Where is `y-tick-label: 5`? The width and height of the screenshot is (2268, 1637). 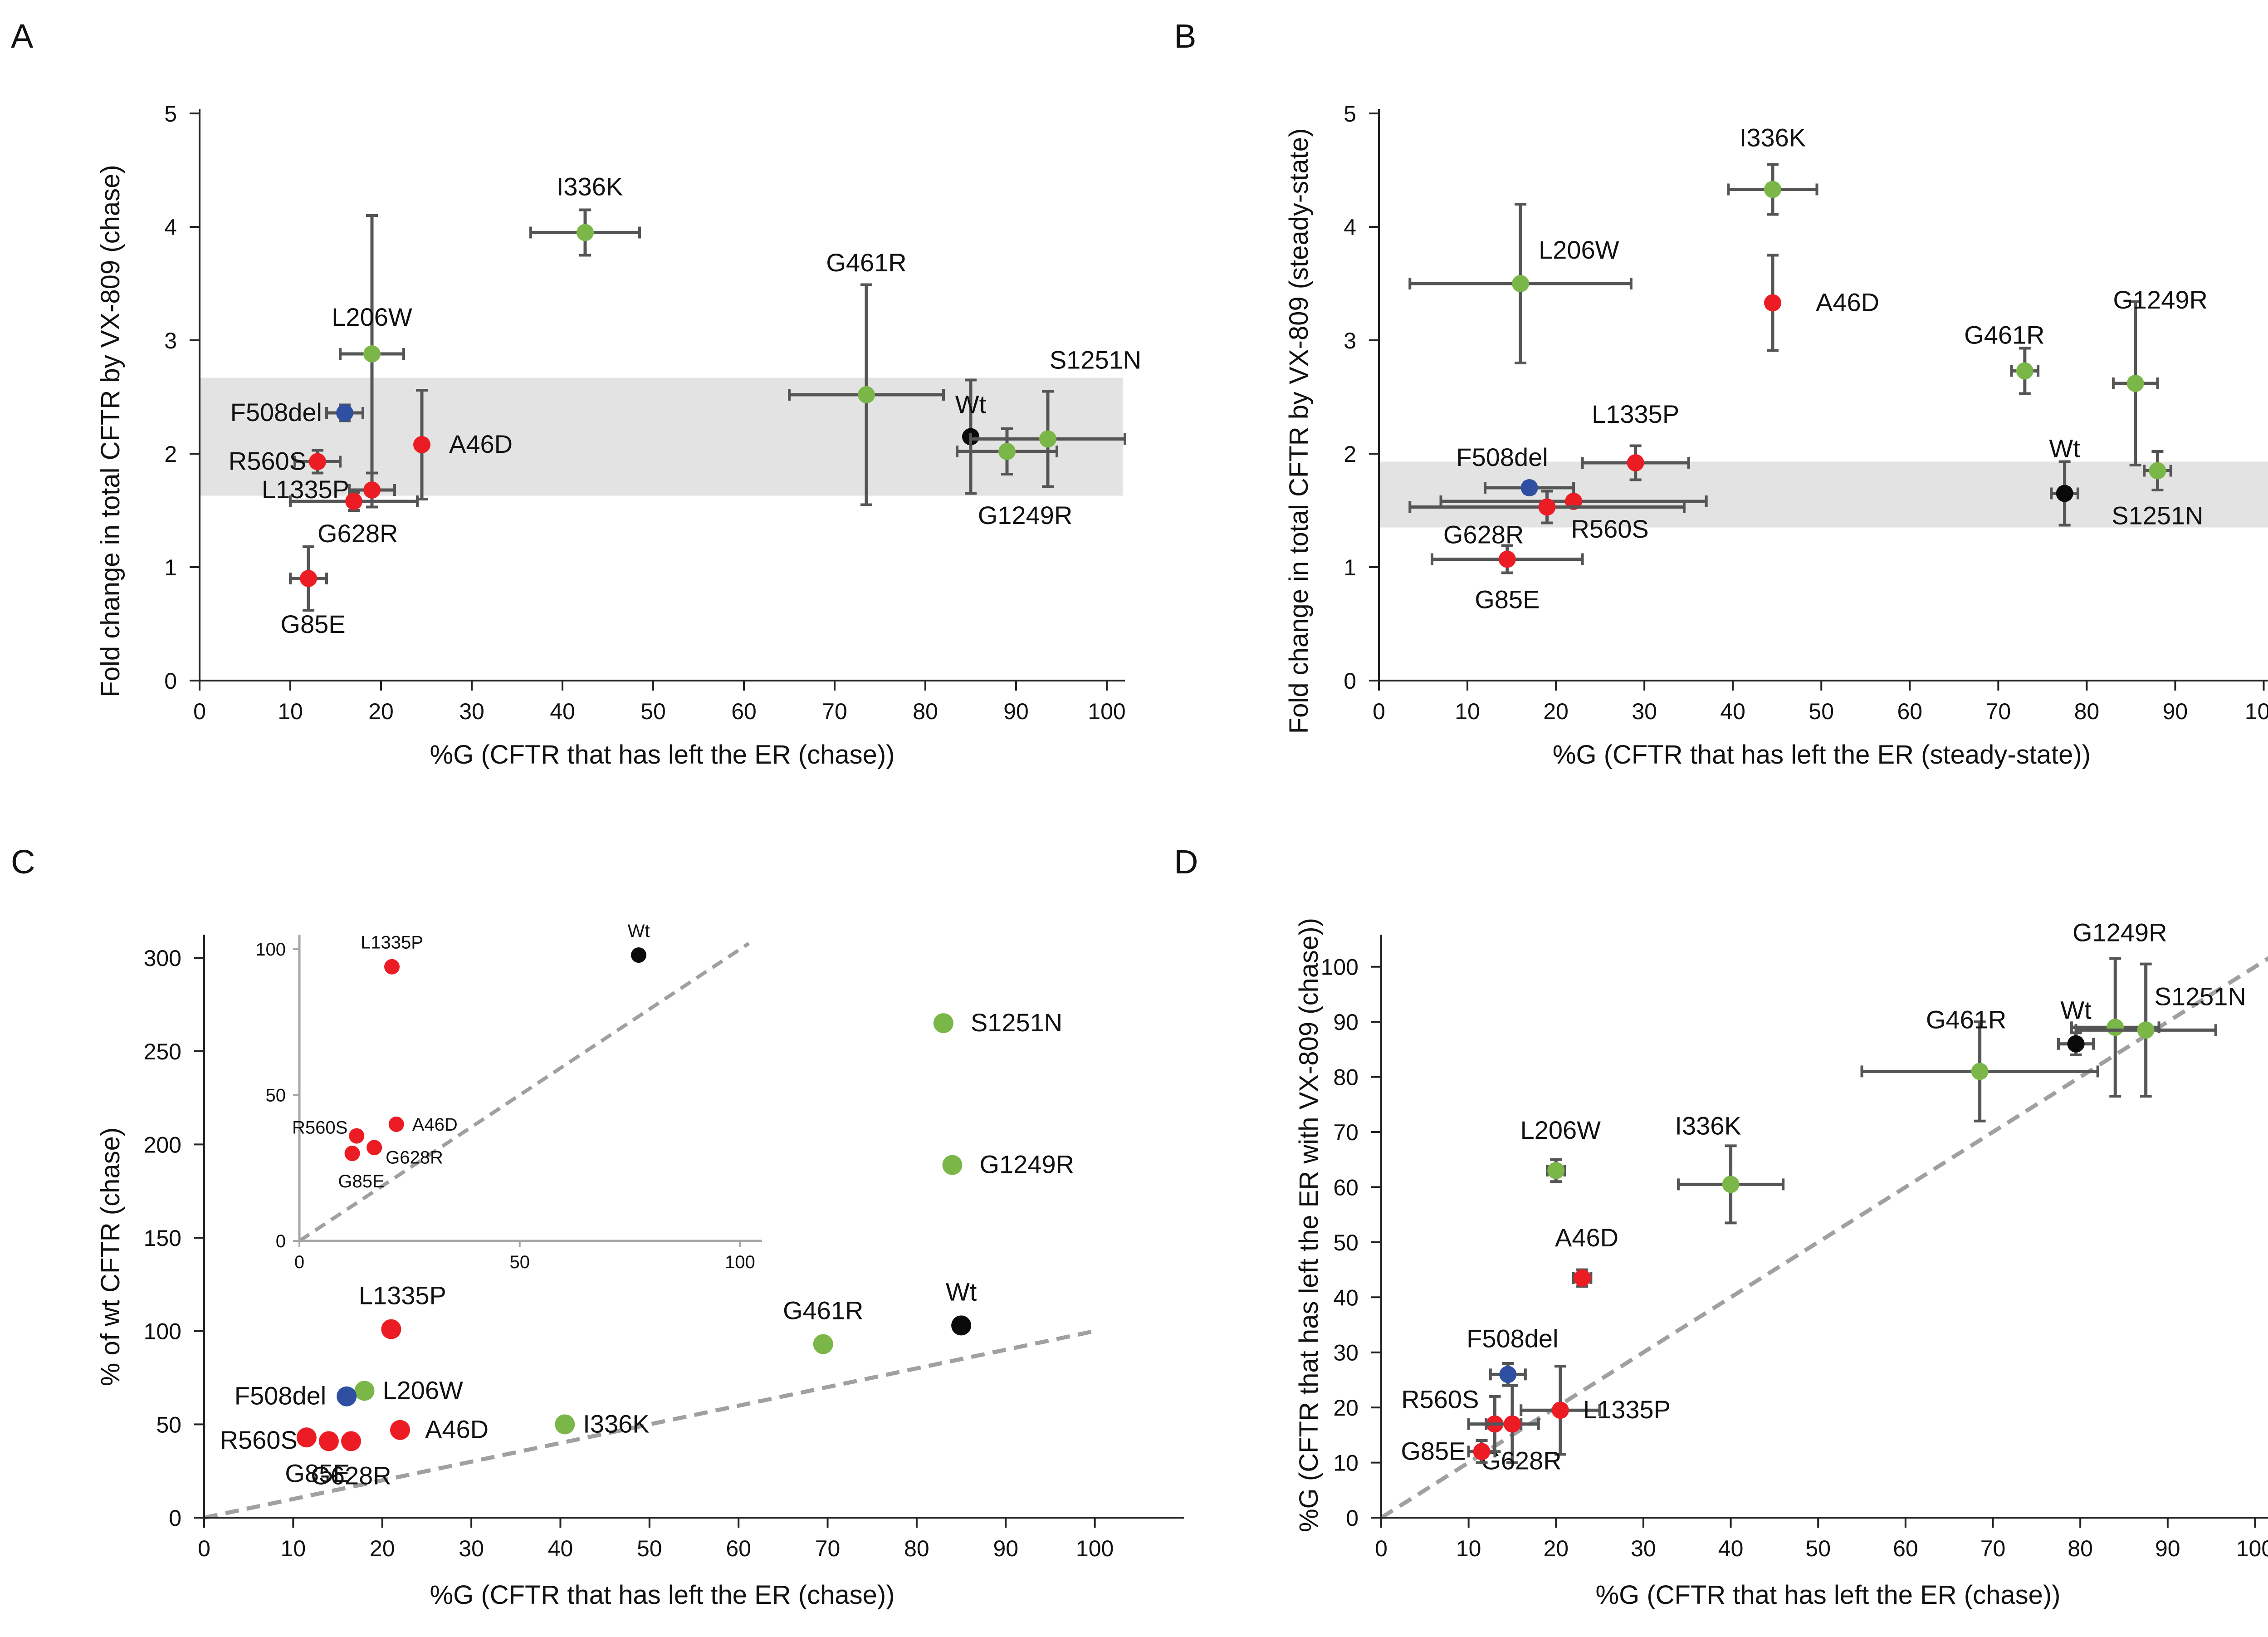 y-tick-label: 5 is located at coordinates (1350, 114).